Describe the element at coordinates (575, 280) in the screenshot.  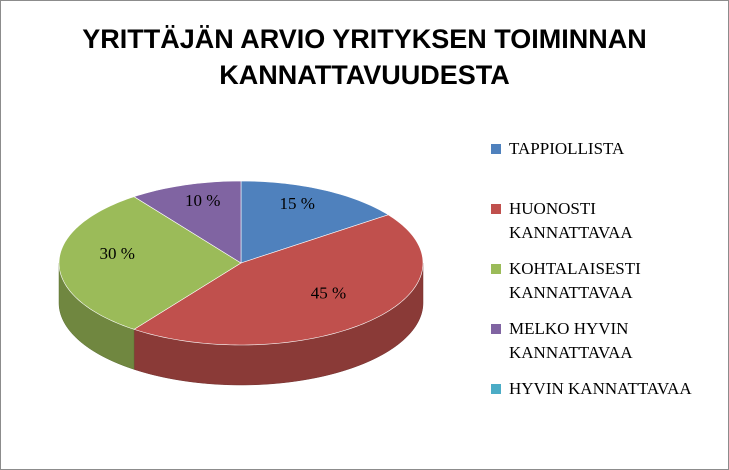
I see `legend-label: KOHTALAISESTI KANNATTAVAA` at that location.